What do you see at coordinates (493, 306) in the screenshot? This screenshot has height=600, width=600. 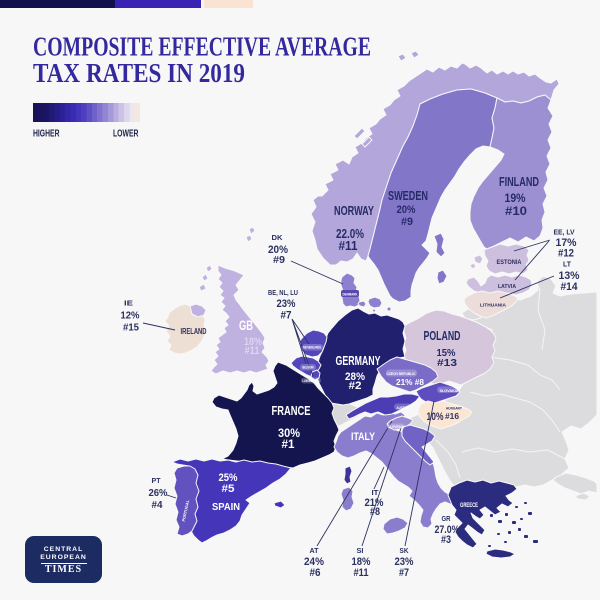 I see `svg-text: LITHUANIA` at bounding box center [493, 306].